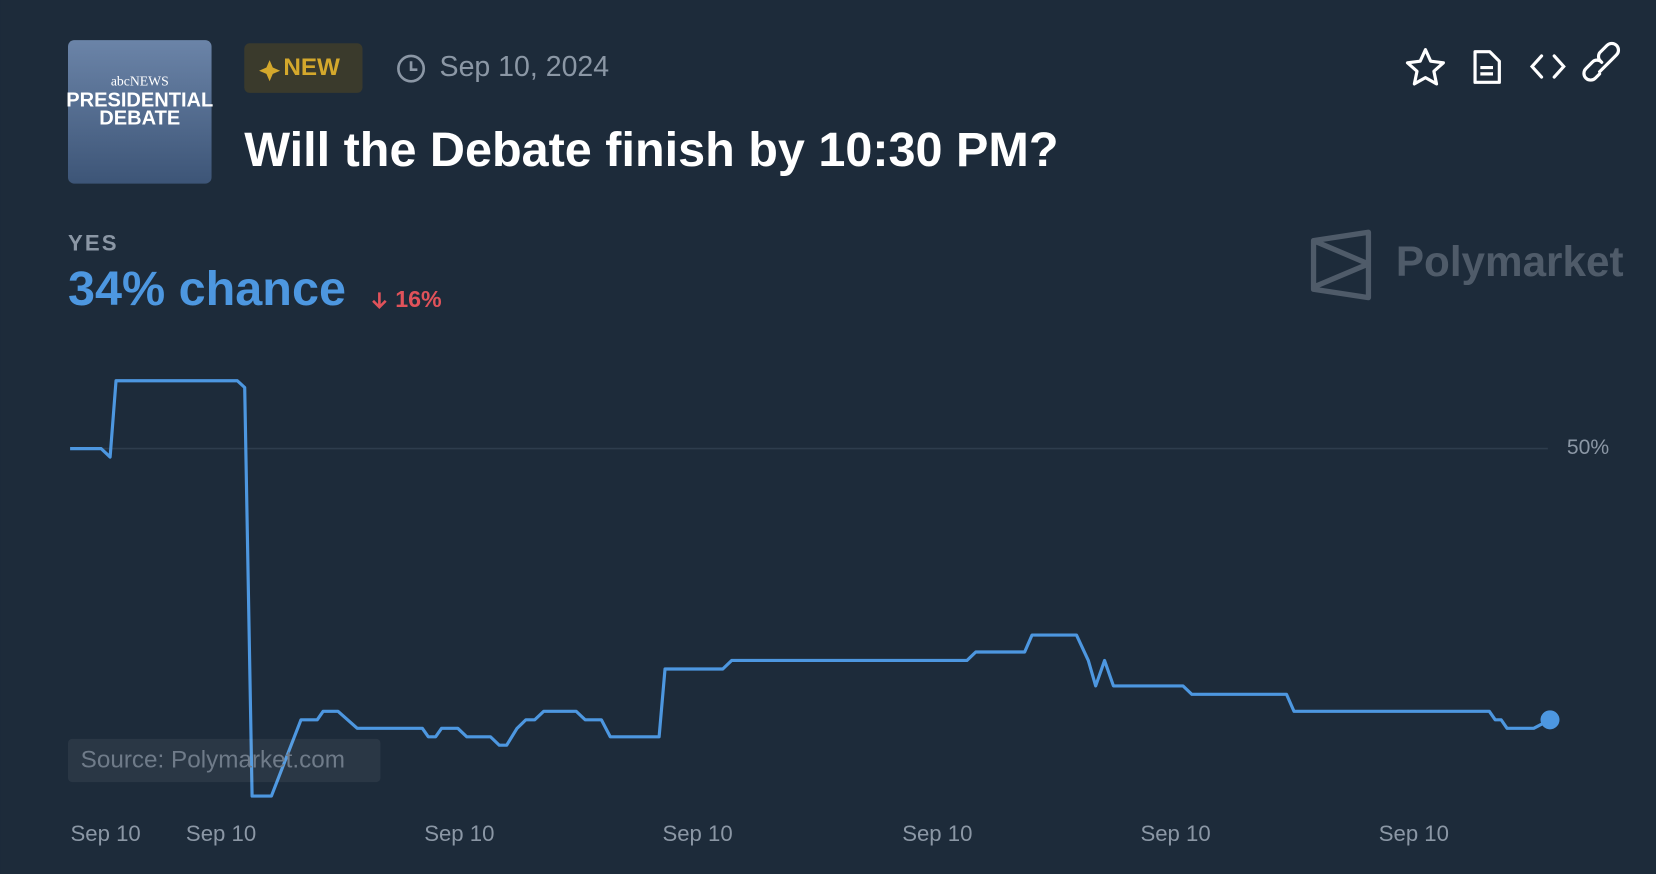  What do you see at coordinates (139, 119) in the screenshot?
I see `thumbnail-text: DEBATE` at bounding box center [139, 119].